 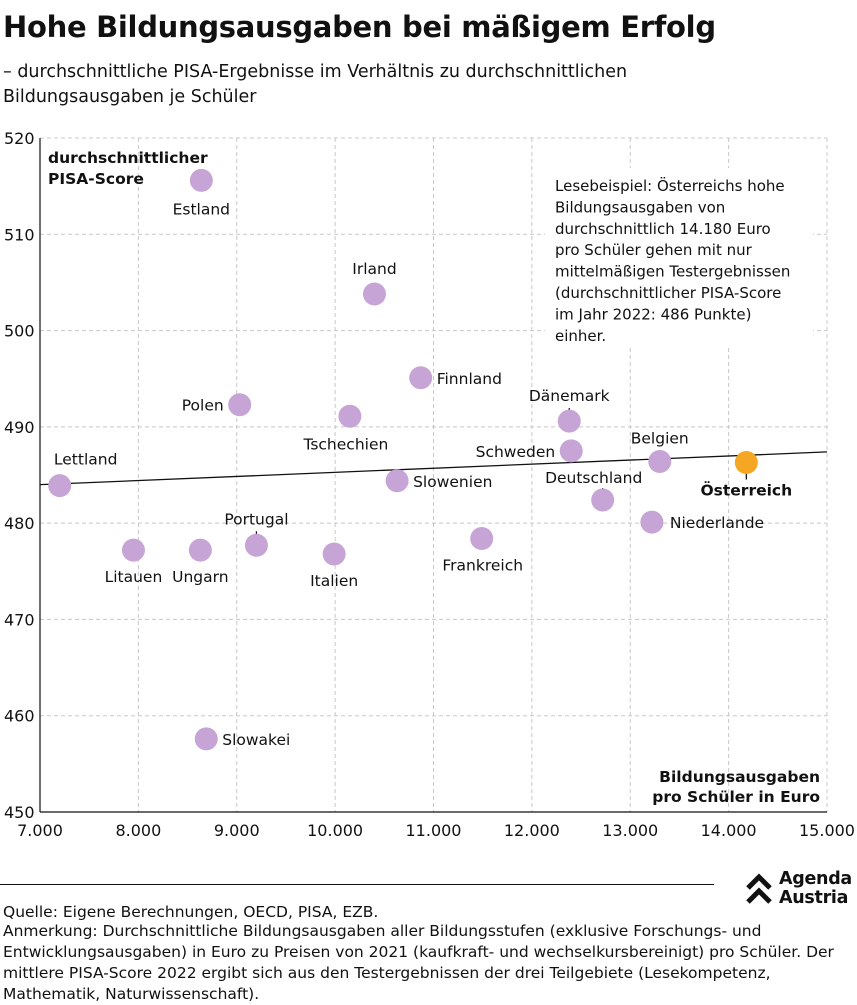 I want to click on x-tick-label: 8.000, so click(x=138, y=830).